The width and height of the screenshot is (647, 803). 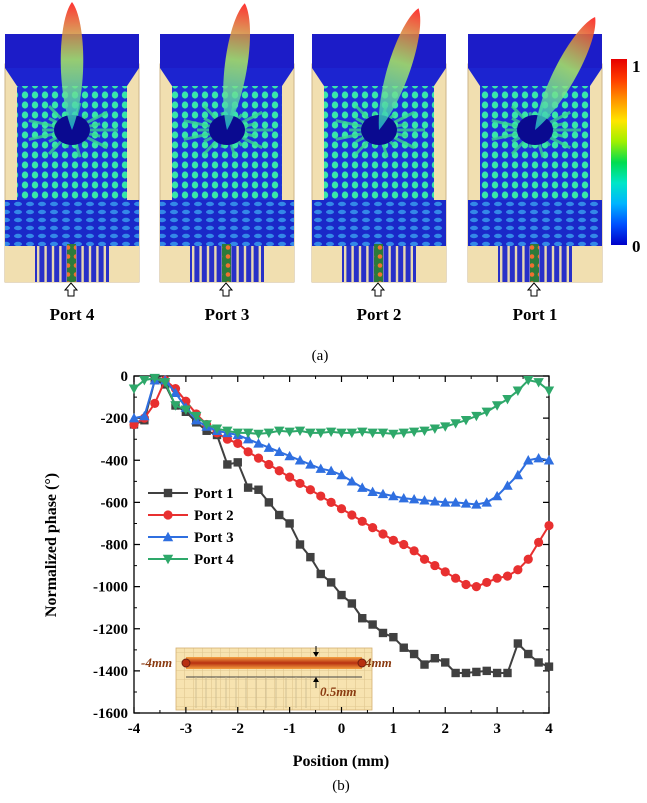 I want to click on inset-schematic: -4mm 4mm 0.5mm, so click(x=266, y=678).